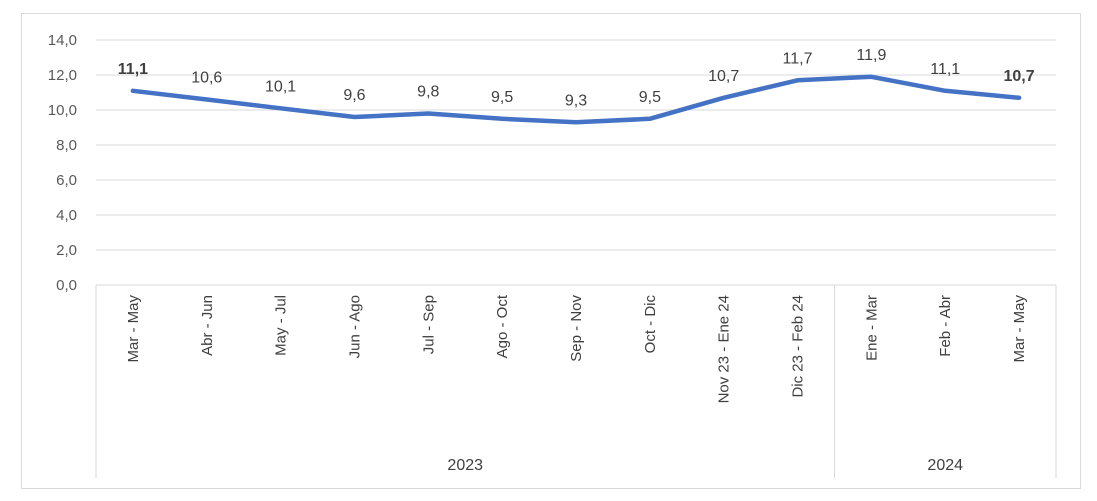 Image resolution: width=1097 pixels, height=501 pixels. What do you see at coordinates (280, 86) in the screenshot?
I see `data-label: 10,1` at bounding box center [280, 86].